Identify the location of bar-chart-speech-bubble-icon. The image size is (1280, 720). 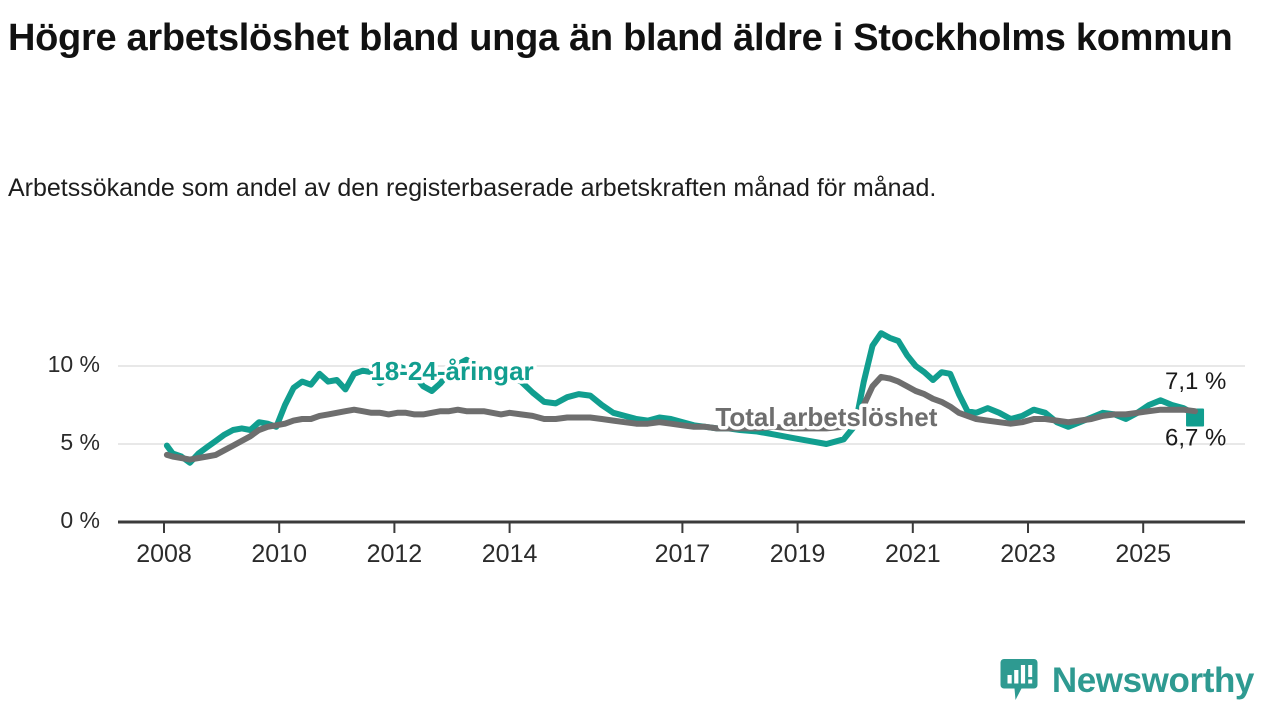
(1019, 679).